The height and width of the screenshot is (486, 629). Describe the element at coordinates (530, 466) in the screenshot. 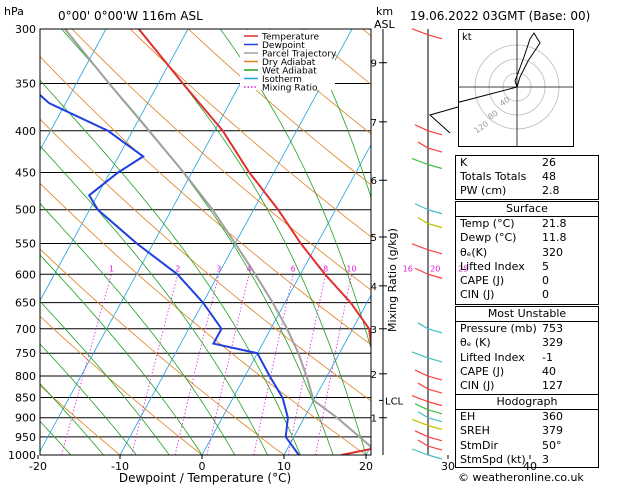

I see `x-tick-label: 40` at that location.